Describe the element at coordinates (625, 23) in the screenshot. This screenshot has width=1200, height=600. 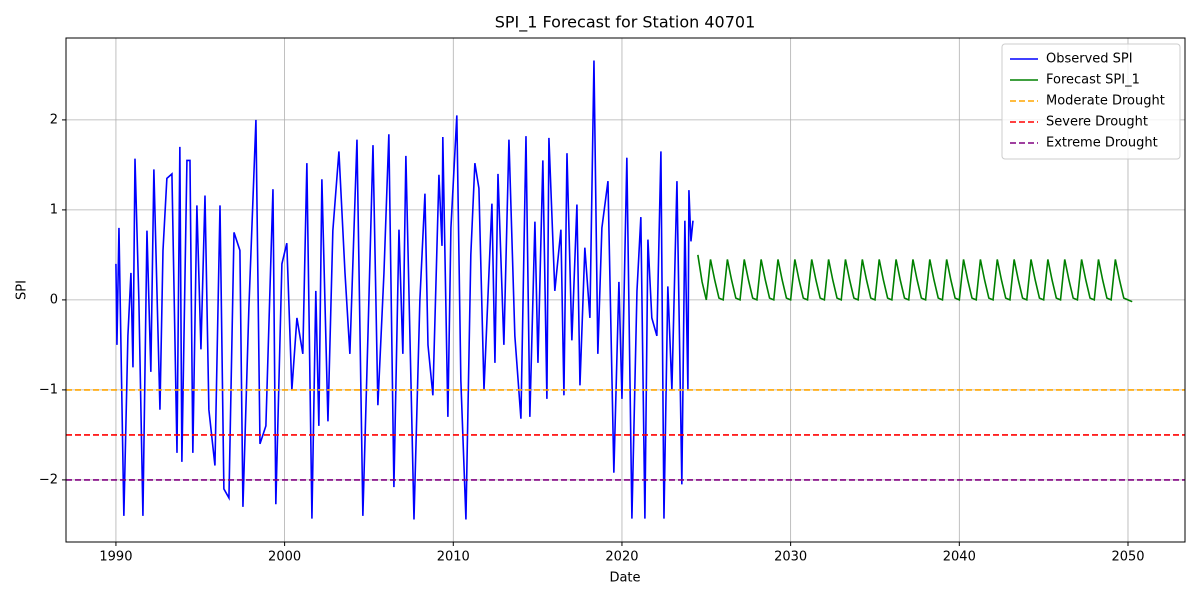
I see `chart-title: SPI_1 Forecast for Station 40701` at that location.